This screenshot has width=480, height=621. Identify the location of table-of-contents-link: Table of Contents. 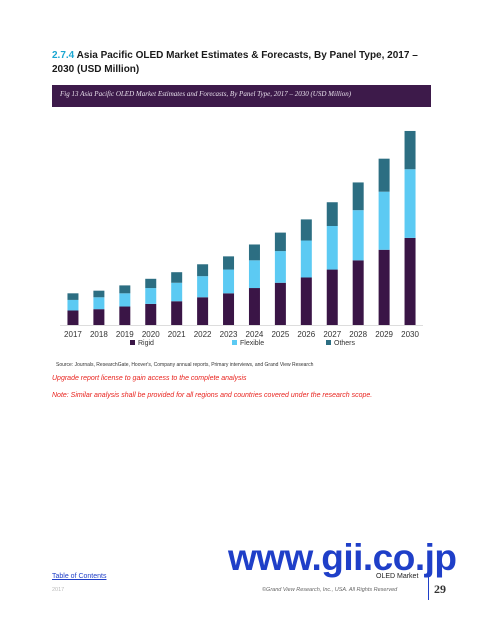
(79, 576).